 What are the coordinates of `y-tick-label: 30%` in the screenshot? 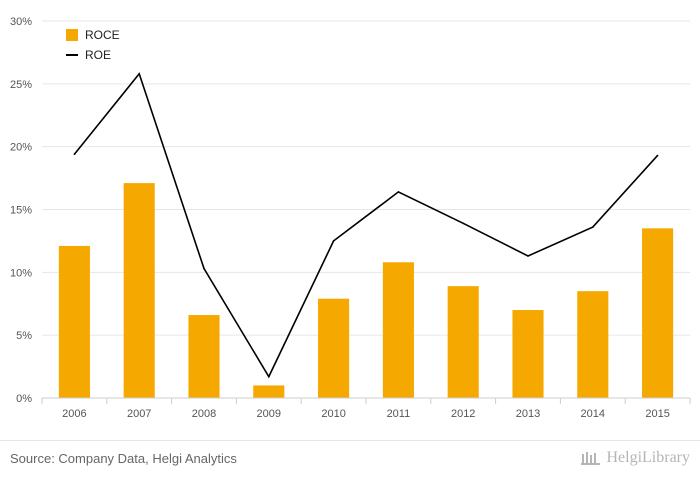 It's located at (21, 22).